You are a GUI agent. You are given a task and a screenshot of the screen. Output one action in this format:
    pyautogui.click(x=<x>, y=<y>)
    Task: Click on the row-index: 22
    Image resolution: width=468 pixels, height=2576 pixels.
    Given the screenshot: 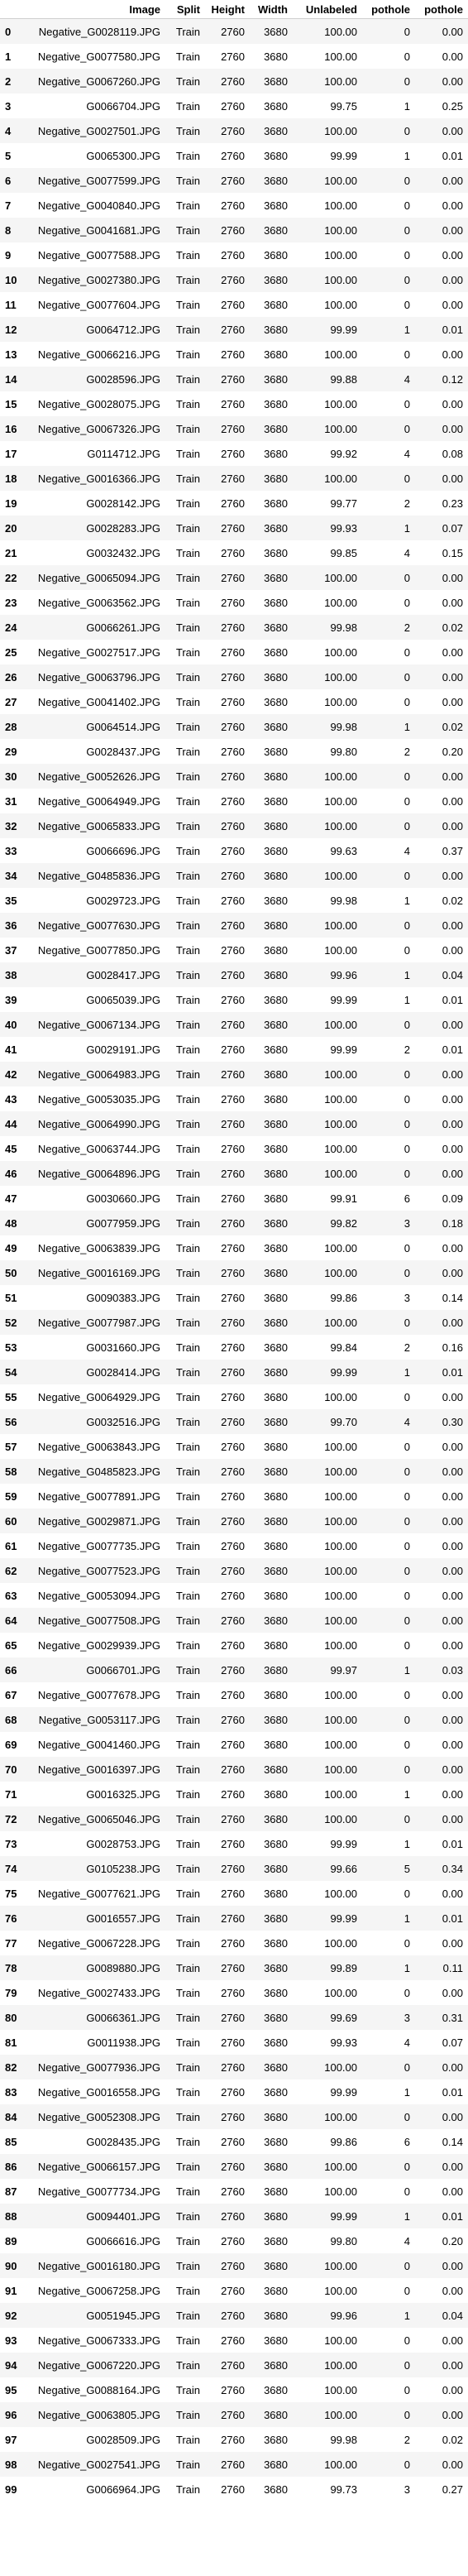 What is the action you would take?
    pyautogui.click(x=11, y=578)
    